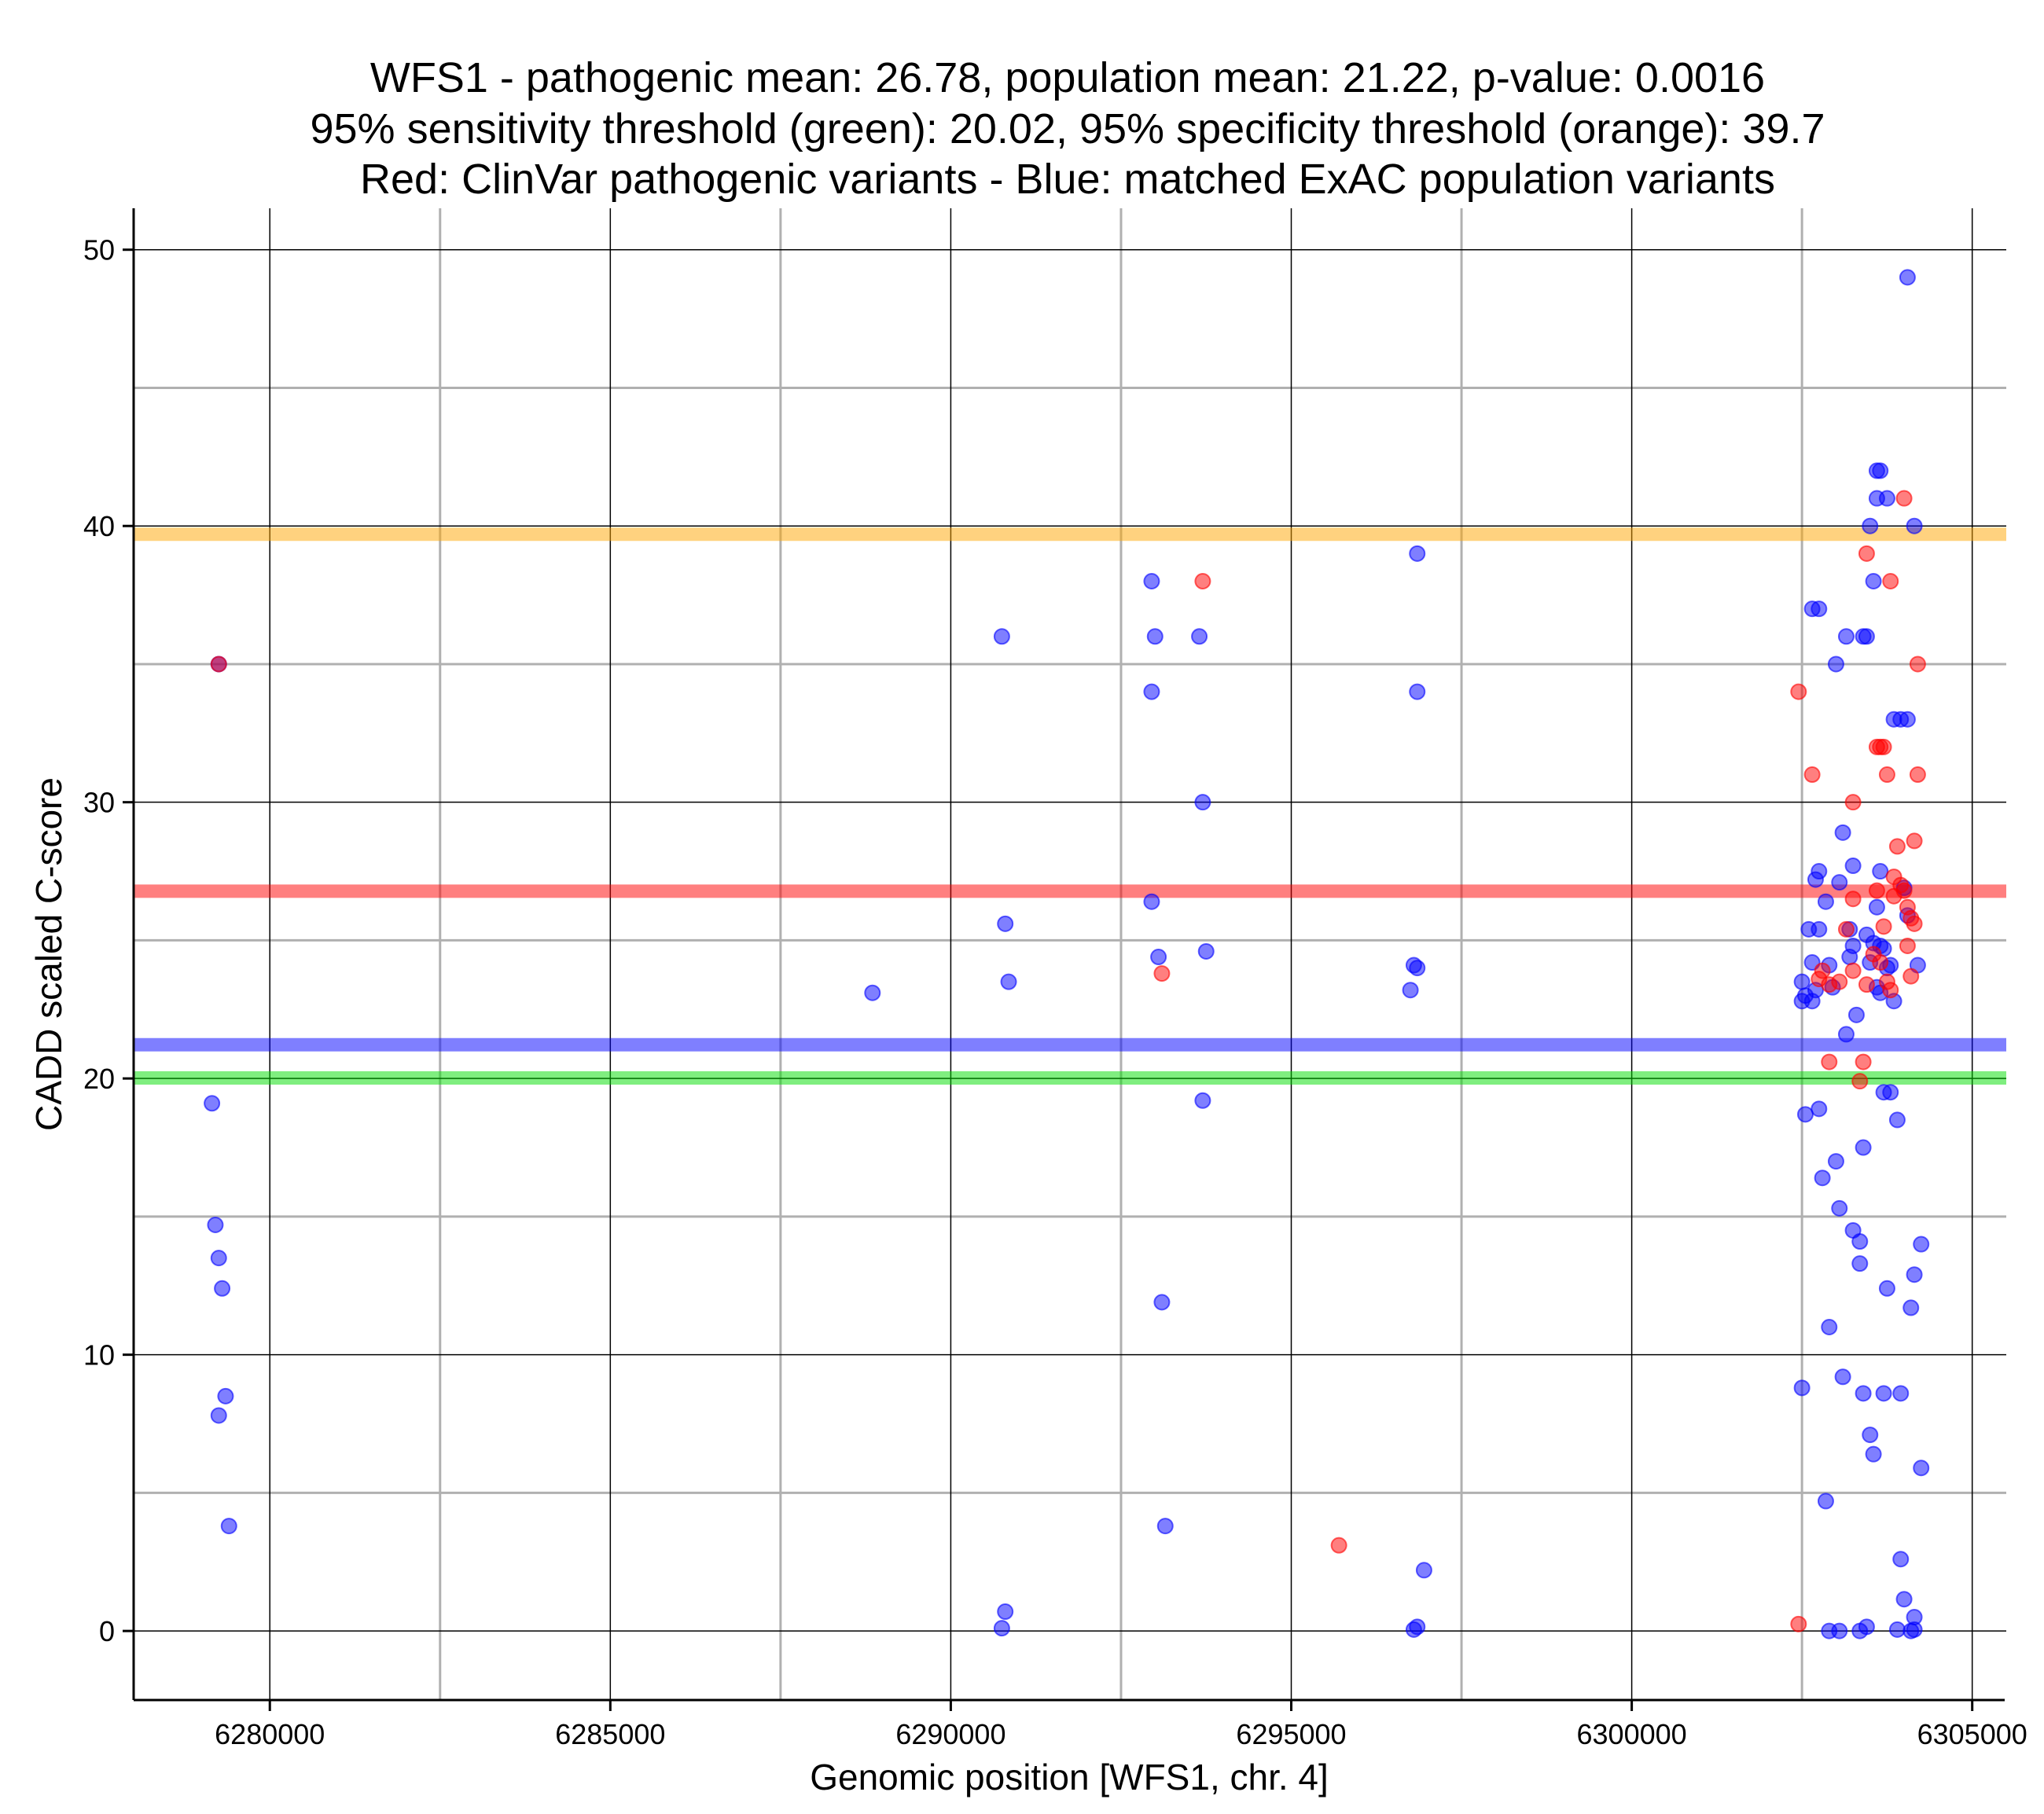  Describe the element at coordinates (950, 1734) in the screenshot. I see `x-tick-label: 6290000` at that location.